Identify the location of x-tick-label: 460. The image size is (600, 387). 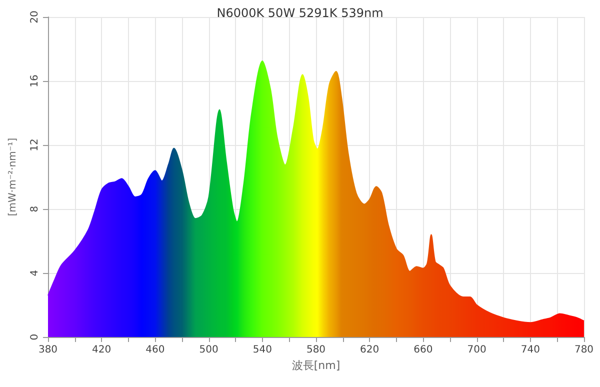
(155, 350).